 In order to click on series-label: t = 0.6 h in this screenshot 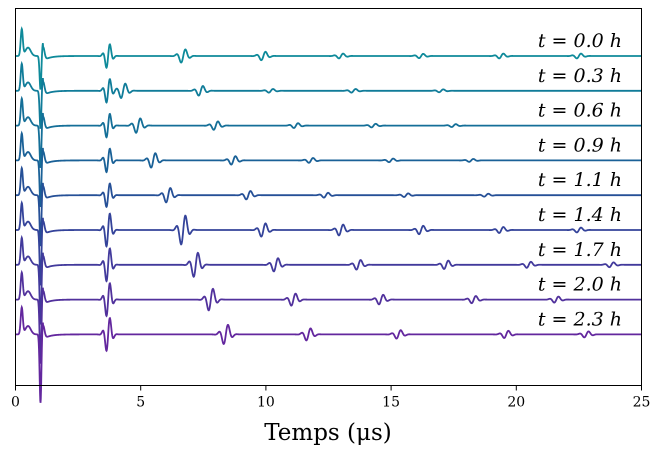, I will do `click(580, 111)`.